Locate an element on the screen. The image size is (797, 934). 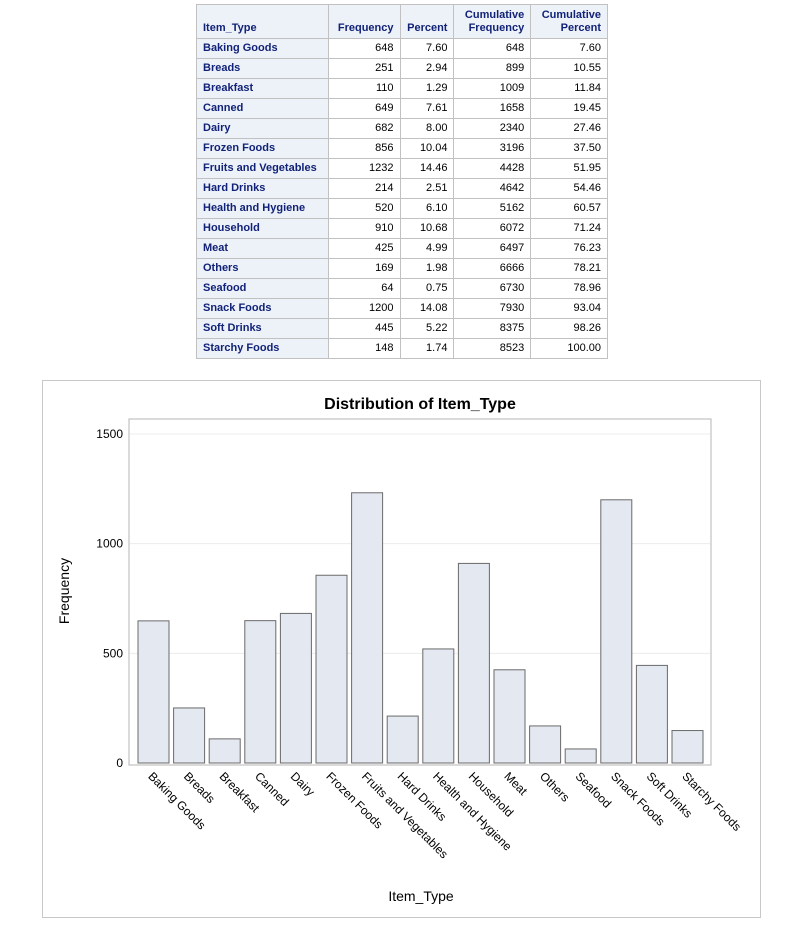
cell-cumulative-percent: 37.50 is located at coordinates (569, 148).